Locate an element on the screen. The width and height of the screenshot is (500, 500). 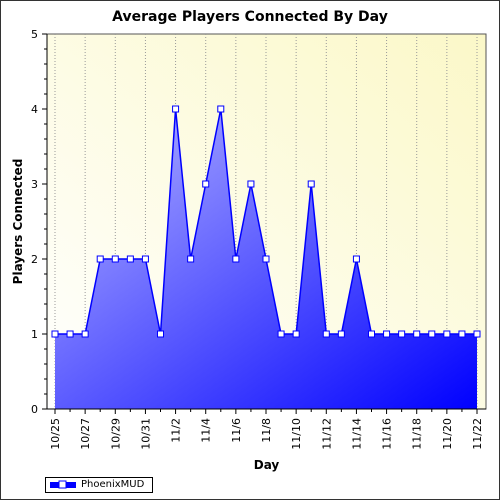
x-tick-label: 11/6 is located at coordinates (236, 430).